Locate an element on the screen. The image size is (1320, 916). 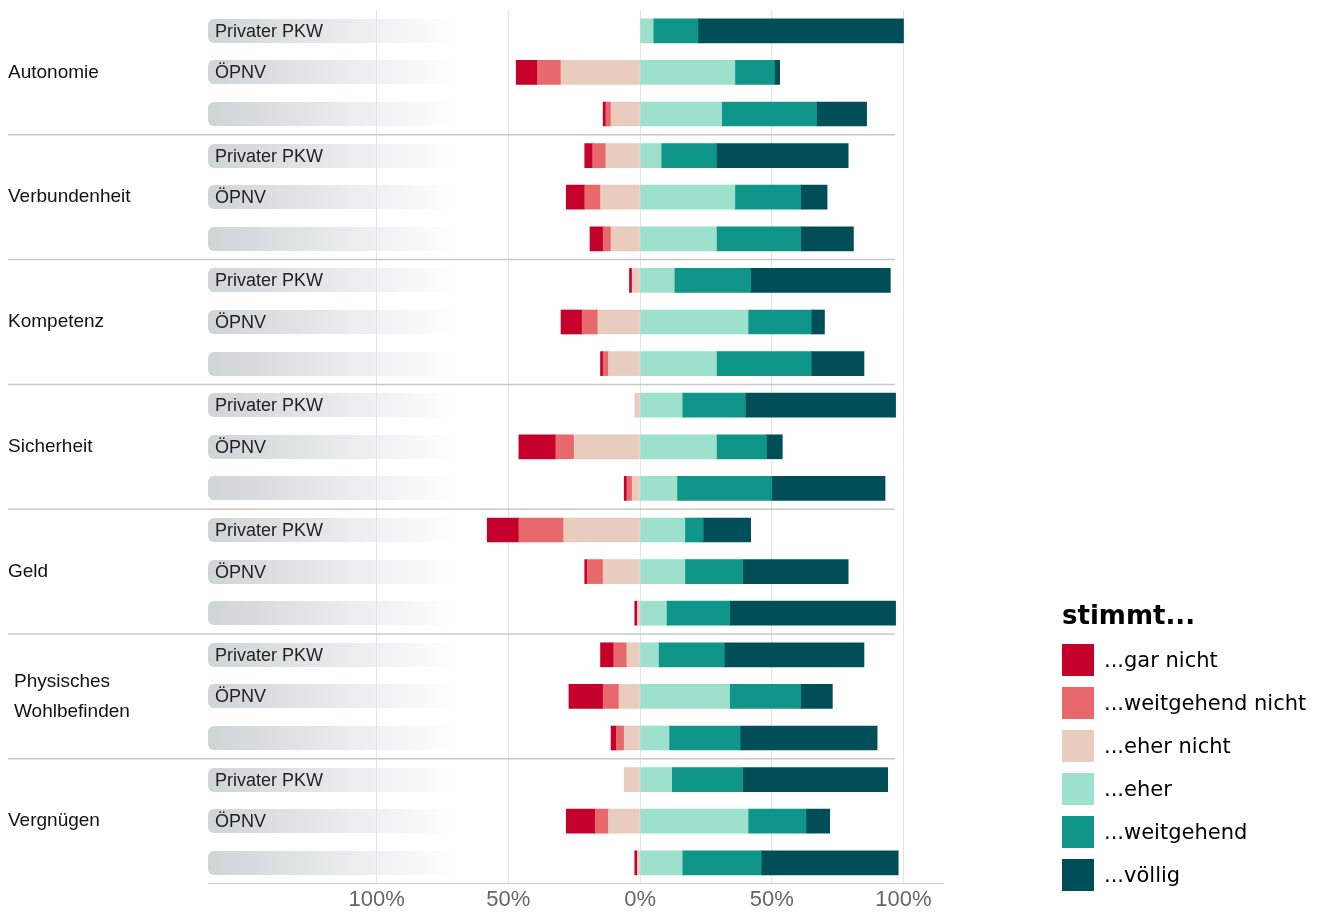
legend-label: ...eher is located at coordinates (1138, 788).